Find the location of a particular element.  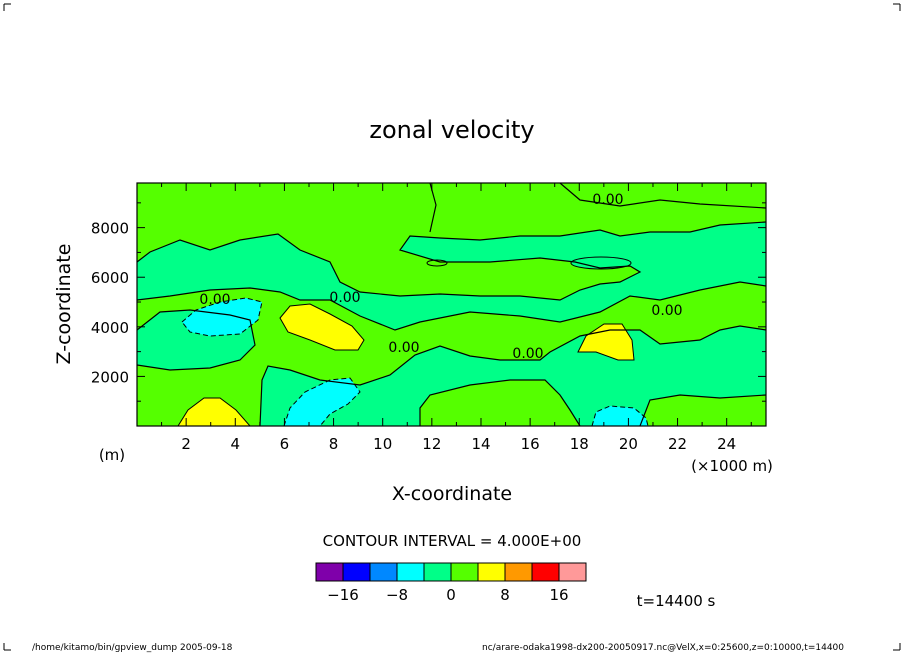

contour-fill-positive-lower is located at coordinates (500, 403).